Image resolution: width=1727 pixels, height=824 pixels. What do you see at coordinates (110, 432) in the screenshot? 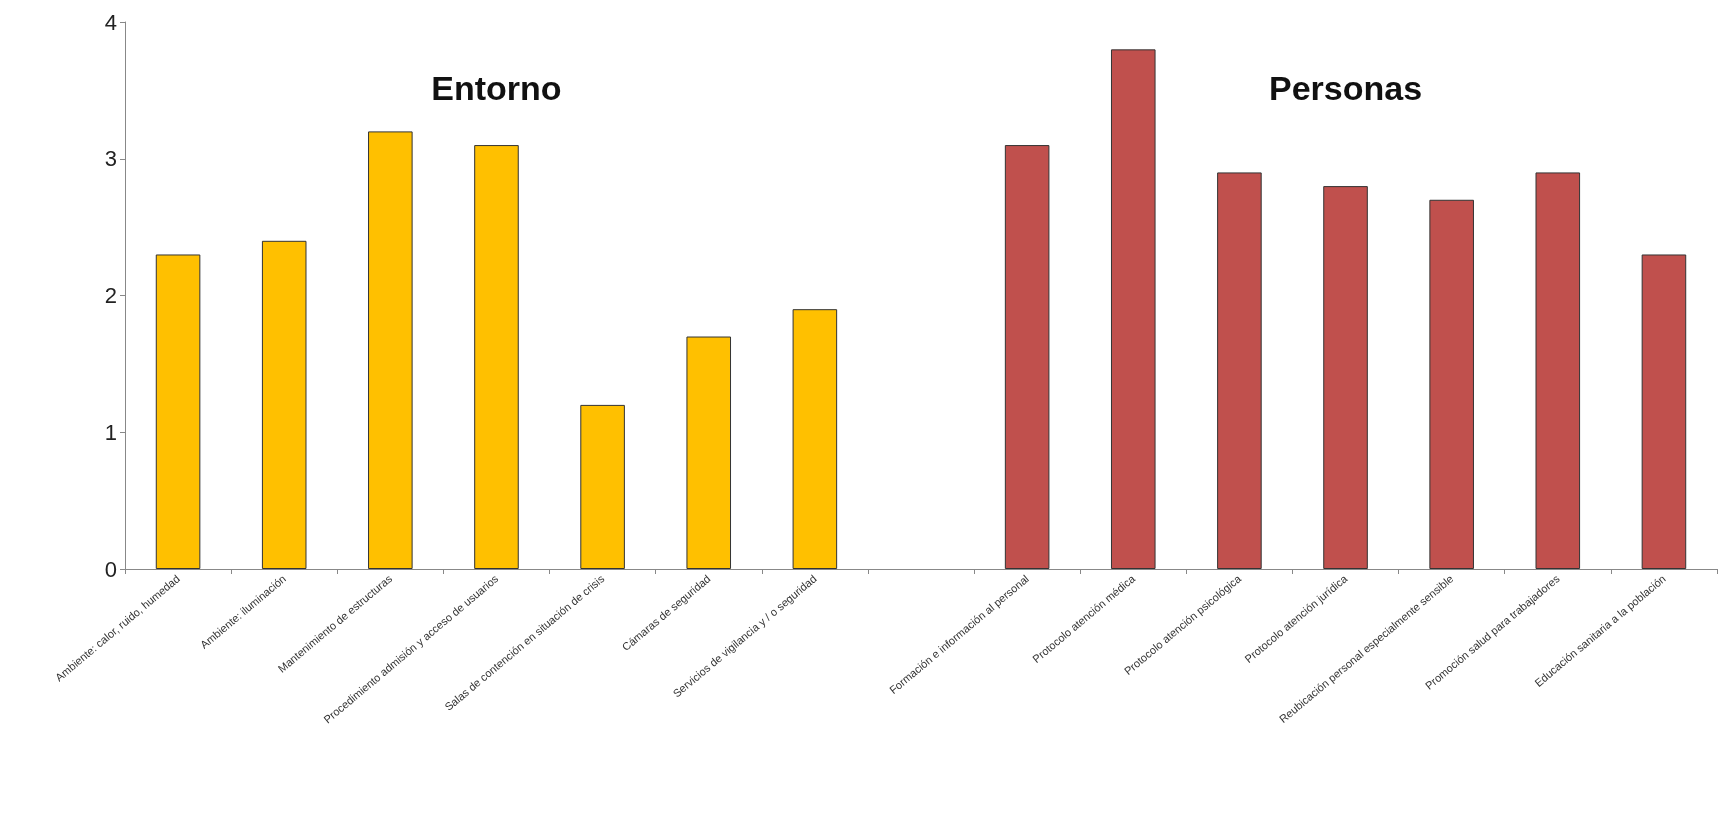
I see `y-tick-label: 1` at bounding box center [110, 432].